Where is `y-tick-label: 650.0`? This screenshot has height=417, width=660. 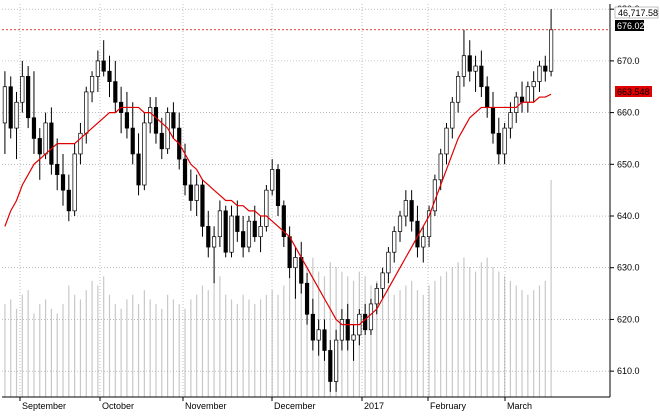
y-tick-label: 650.0 is located at coordinates (628, 164).